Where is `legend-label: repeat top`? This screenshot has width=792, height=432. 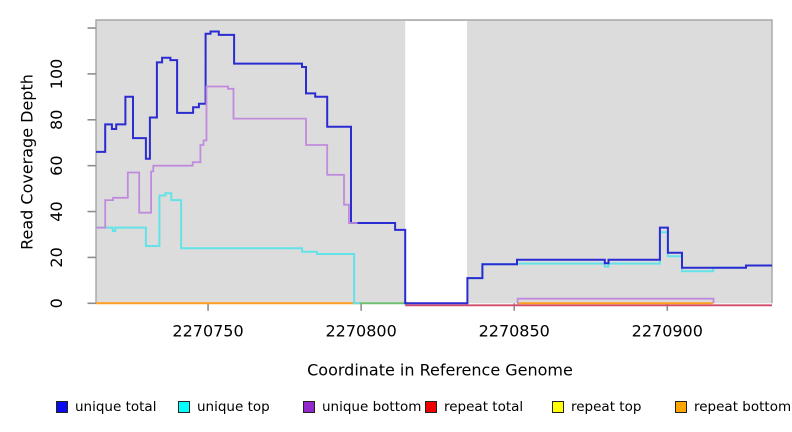
legend-label: repeat top is located at coordinates (606, 407).